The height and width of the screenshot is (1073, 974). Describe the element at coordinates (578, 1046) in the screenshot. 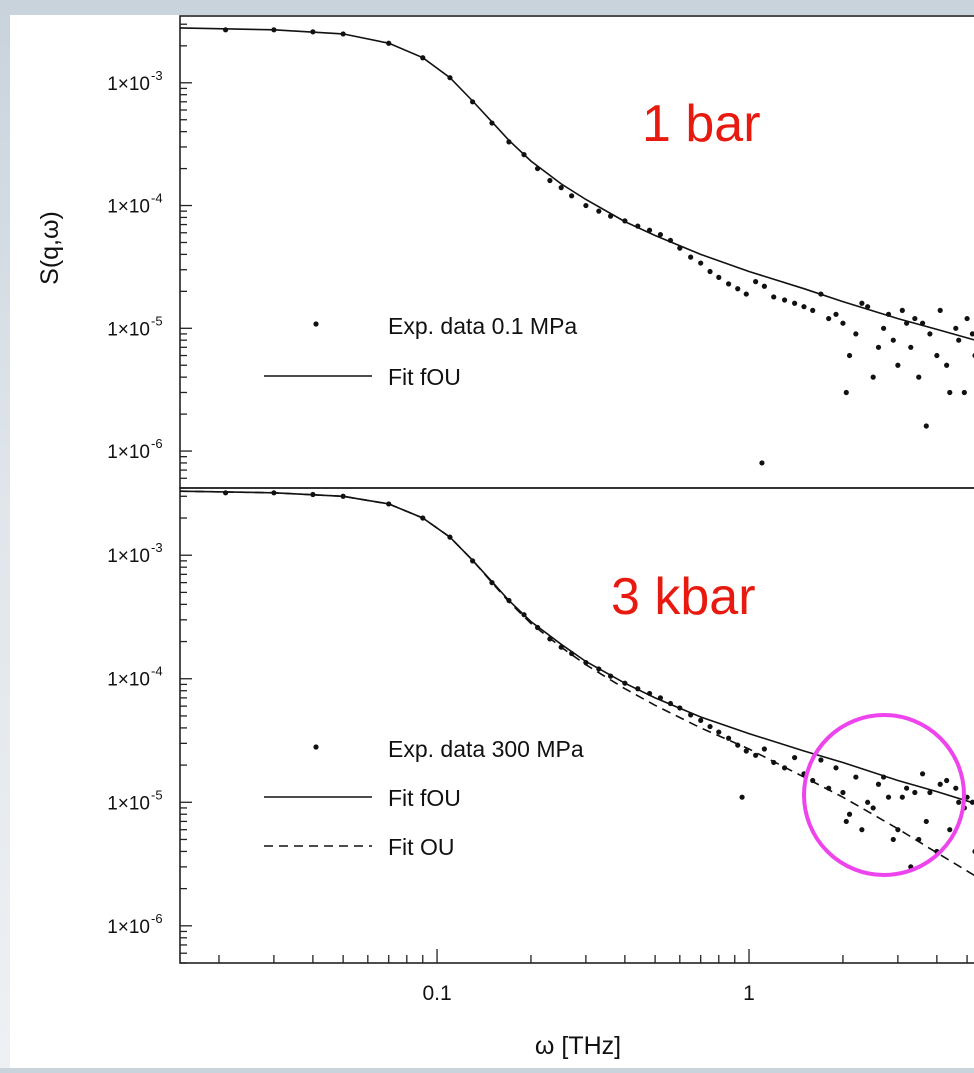

I see `x-axis-label: ω [THz]` at that location.